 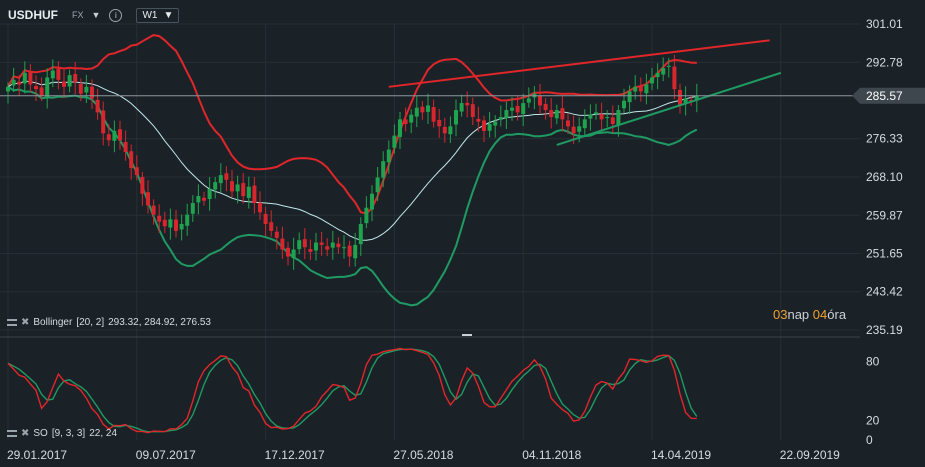 I want to click on panel-resize-handle, so click(x=467, y=335).